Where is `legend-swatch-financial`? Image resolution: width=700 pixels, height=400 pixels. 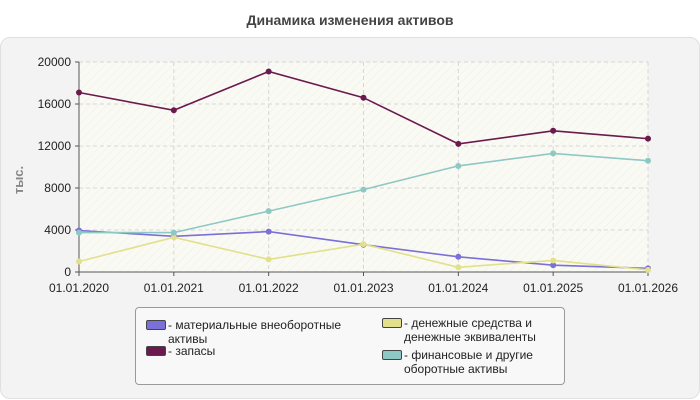
legend-swatch-financial is located at coordinates (392, 355).